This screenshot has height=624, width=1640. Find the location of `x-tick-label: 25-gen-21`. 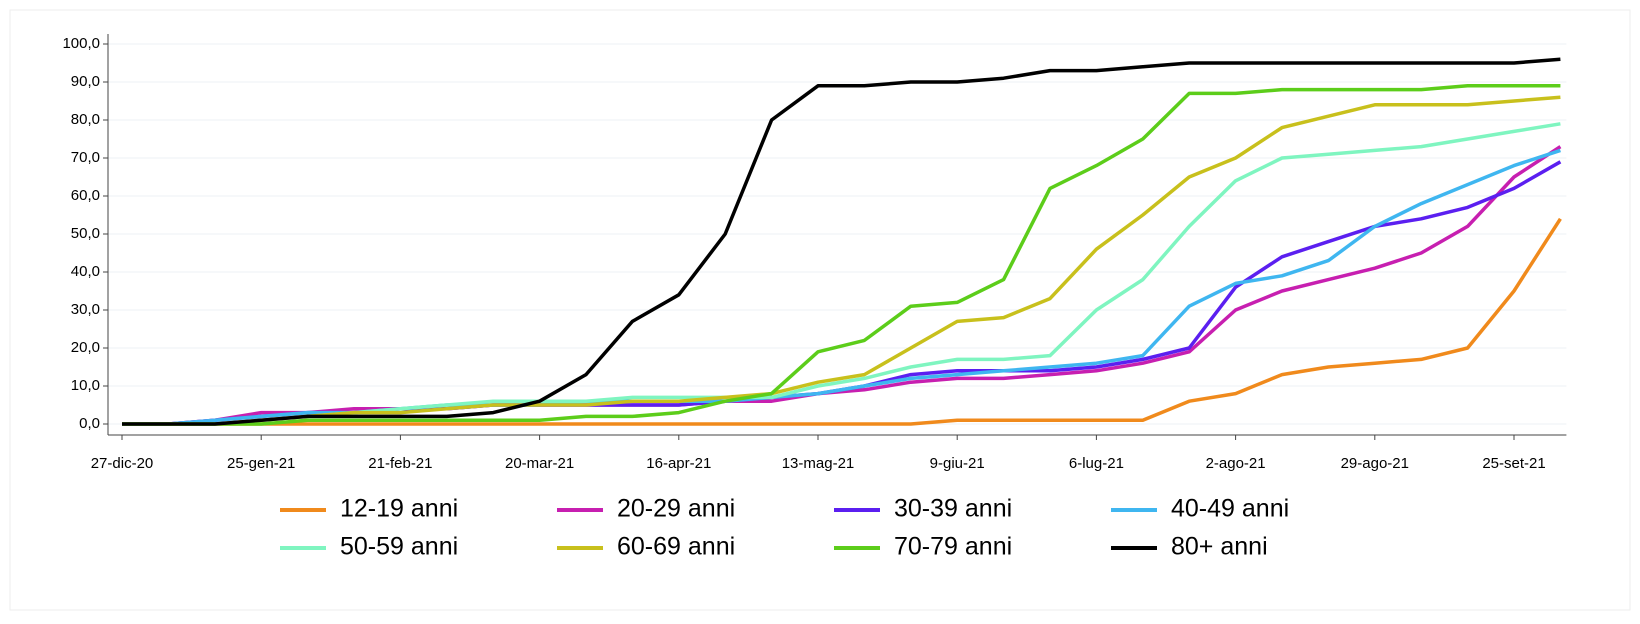

x-tick-label: 25-gen-21 is located at coordinates (261, 463).